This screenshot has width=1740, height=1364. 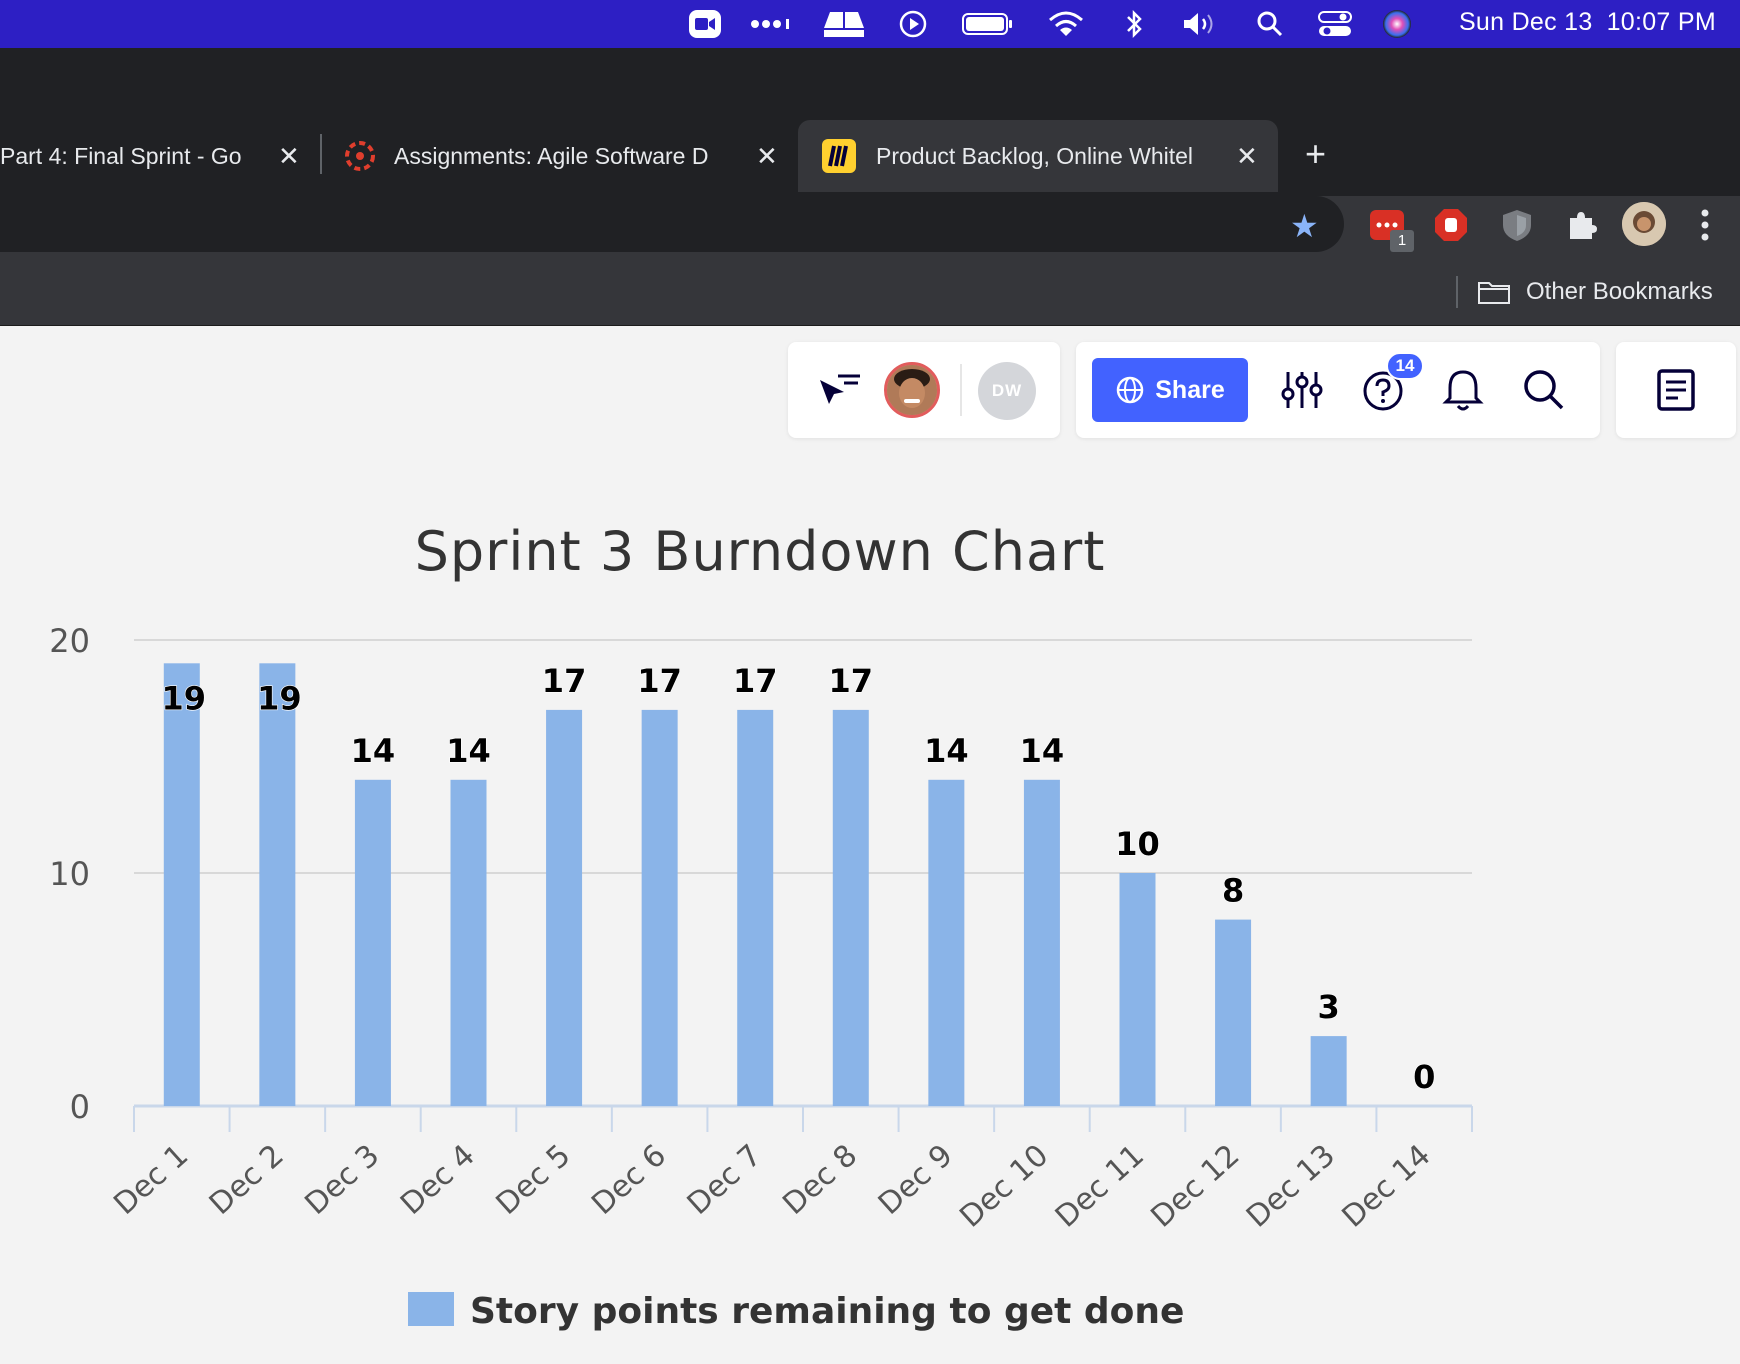 I want to click on panel-divider, so click(x=961, y=390).